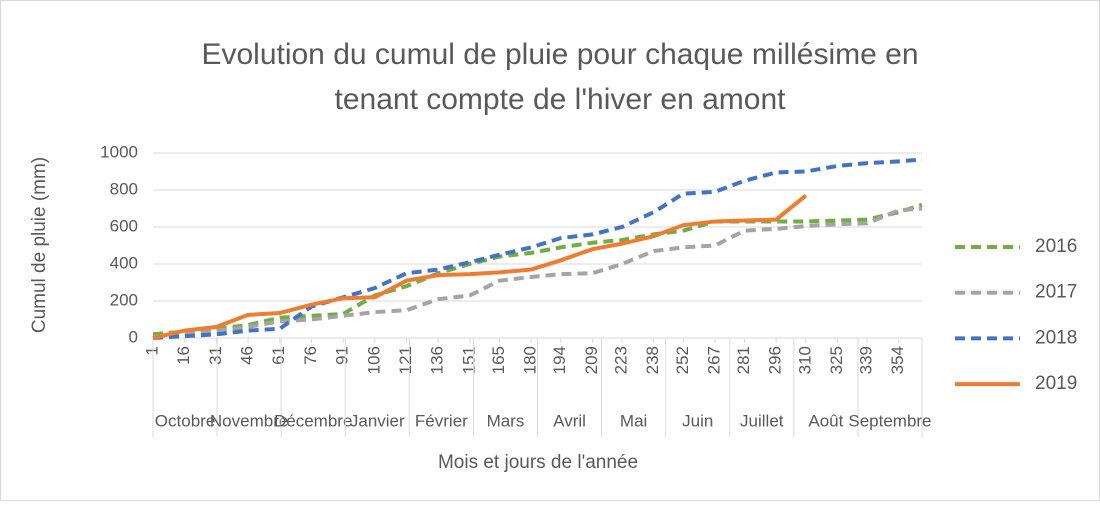 The width and height of the screenshot is (1100, 506). Describe the element at coordinates (866, 360) in the screenshot. I see `x-tick-label: 339` at that location.